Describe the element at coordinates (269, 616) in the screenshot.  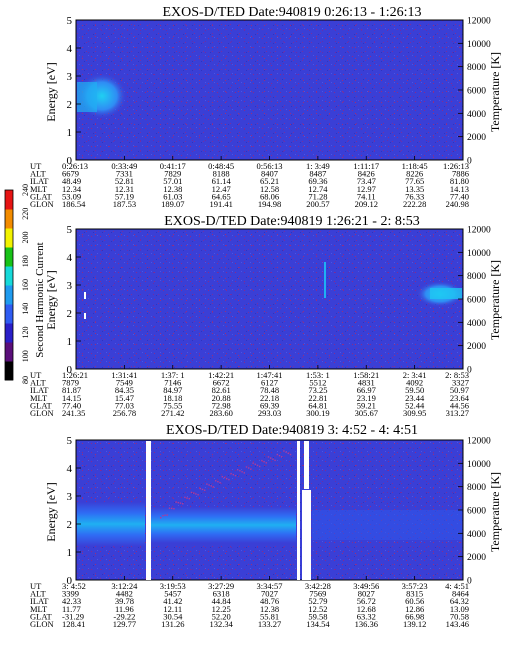
I see `ephemeris-value: 55.81` at that location.